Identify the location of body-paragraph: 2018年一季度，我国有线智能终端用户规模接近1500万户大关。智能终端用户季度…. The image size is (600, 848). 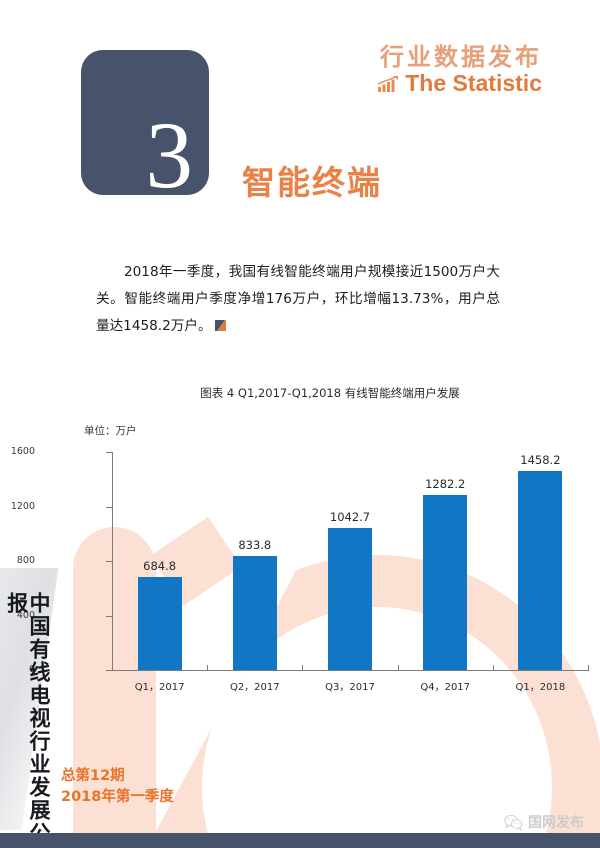
(298, 300).